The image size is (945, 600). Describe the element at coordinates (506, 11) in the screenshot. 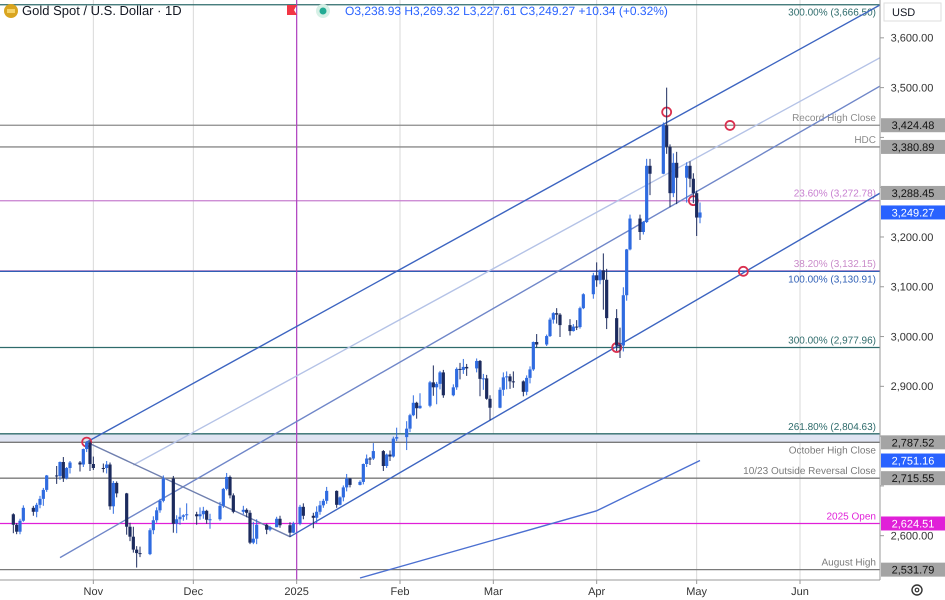

I see `chart-subtitle: O3,238.93 H3,269.32 L3,227.61 C3,249.27 +10.34 (+0.32%)` at that location.